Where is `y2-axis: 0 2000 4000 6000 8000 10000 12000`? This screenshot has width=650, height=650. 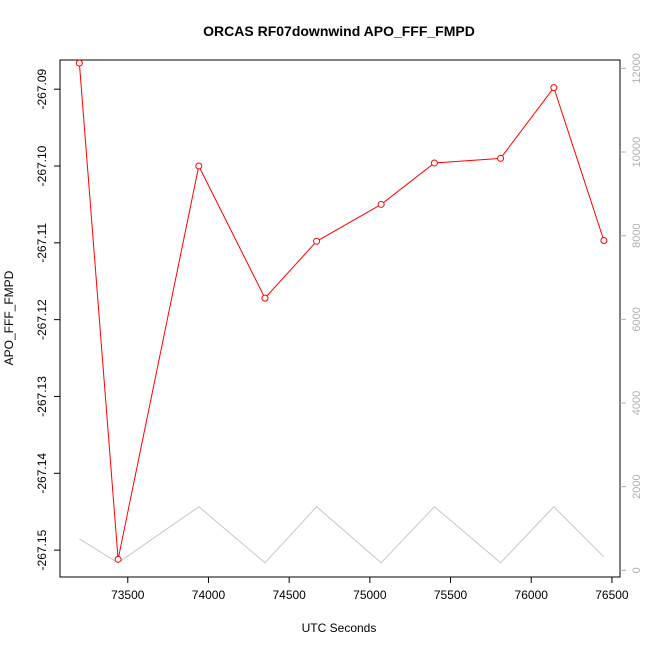
y2-axis: 0 2000 4000 6000 8000 10000 12000 is located at coordinates (631, 313).